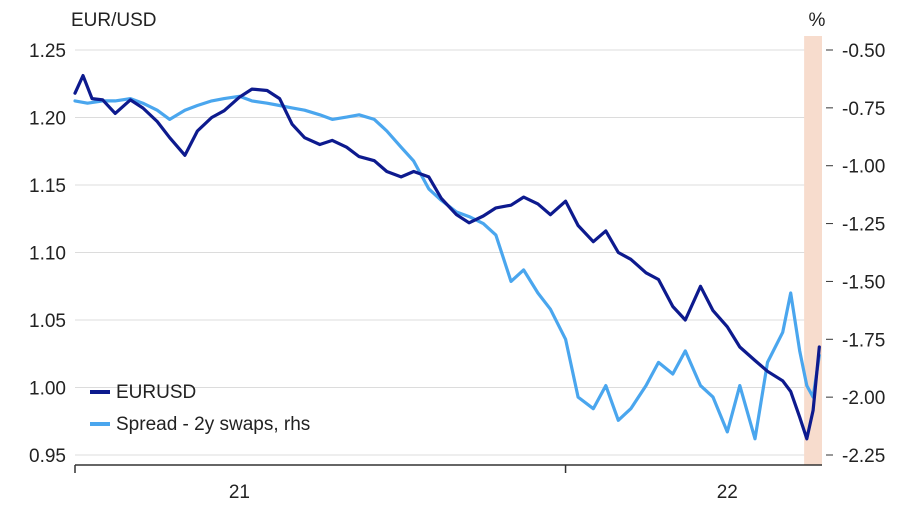  I want to click on left-tick-label: 1.25, so click(47, 51).